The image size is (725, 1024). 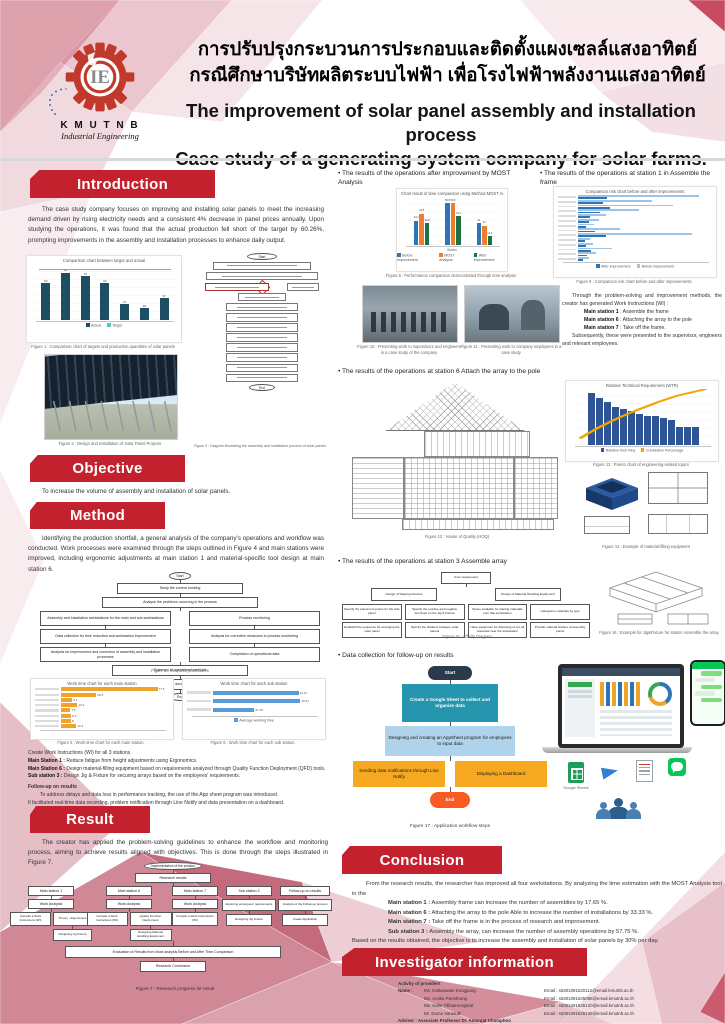 What do you see at coordinates (528, 594) in the screenshot?
I see `aff-group2: Design of Material Handling Equipment` at bounding box center [528, 594].